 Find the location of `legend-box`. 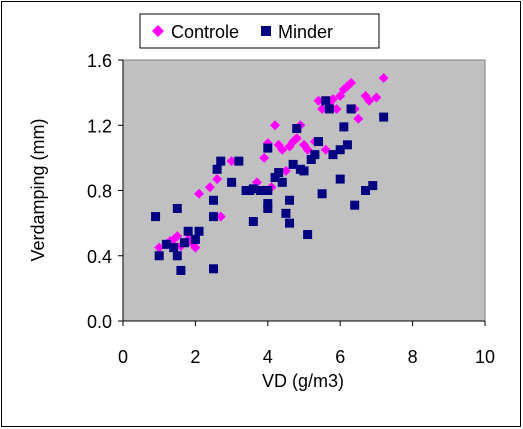

legend-box is located at coordinates (259, 31).